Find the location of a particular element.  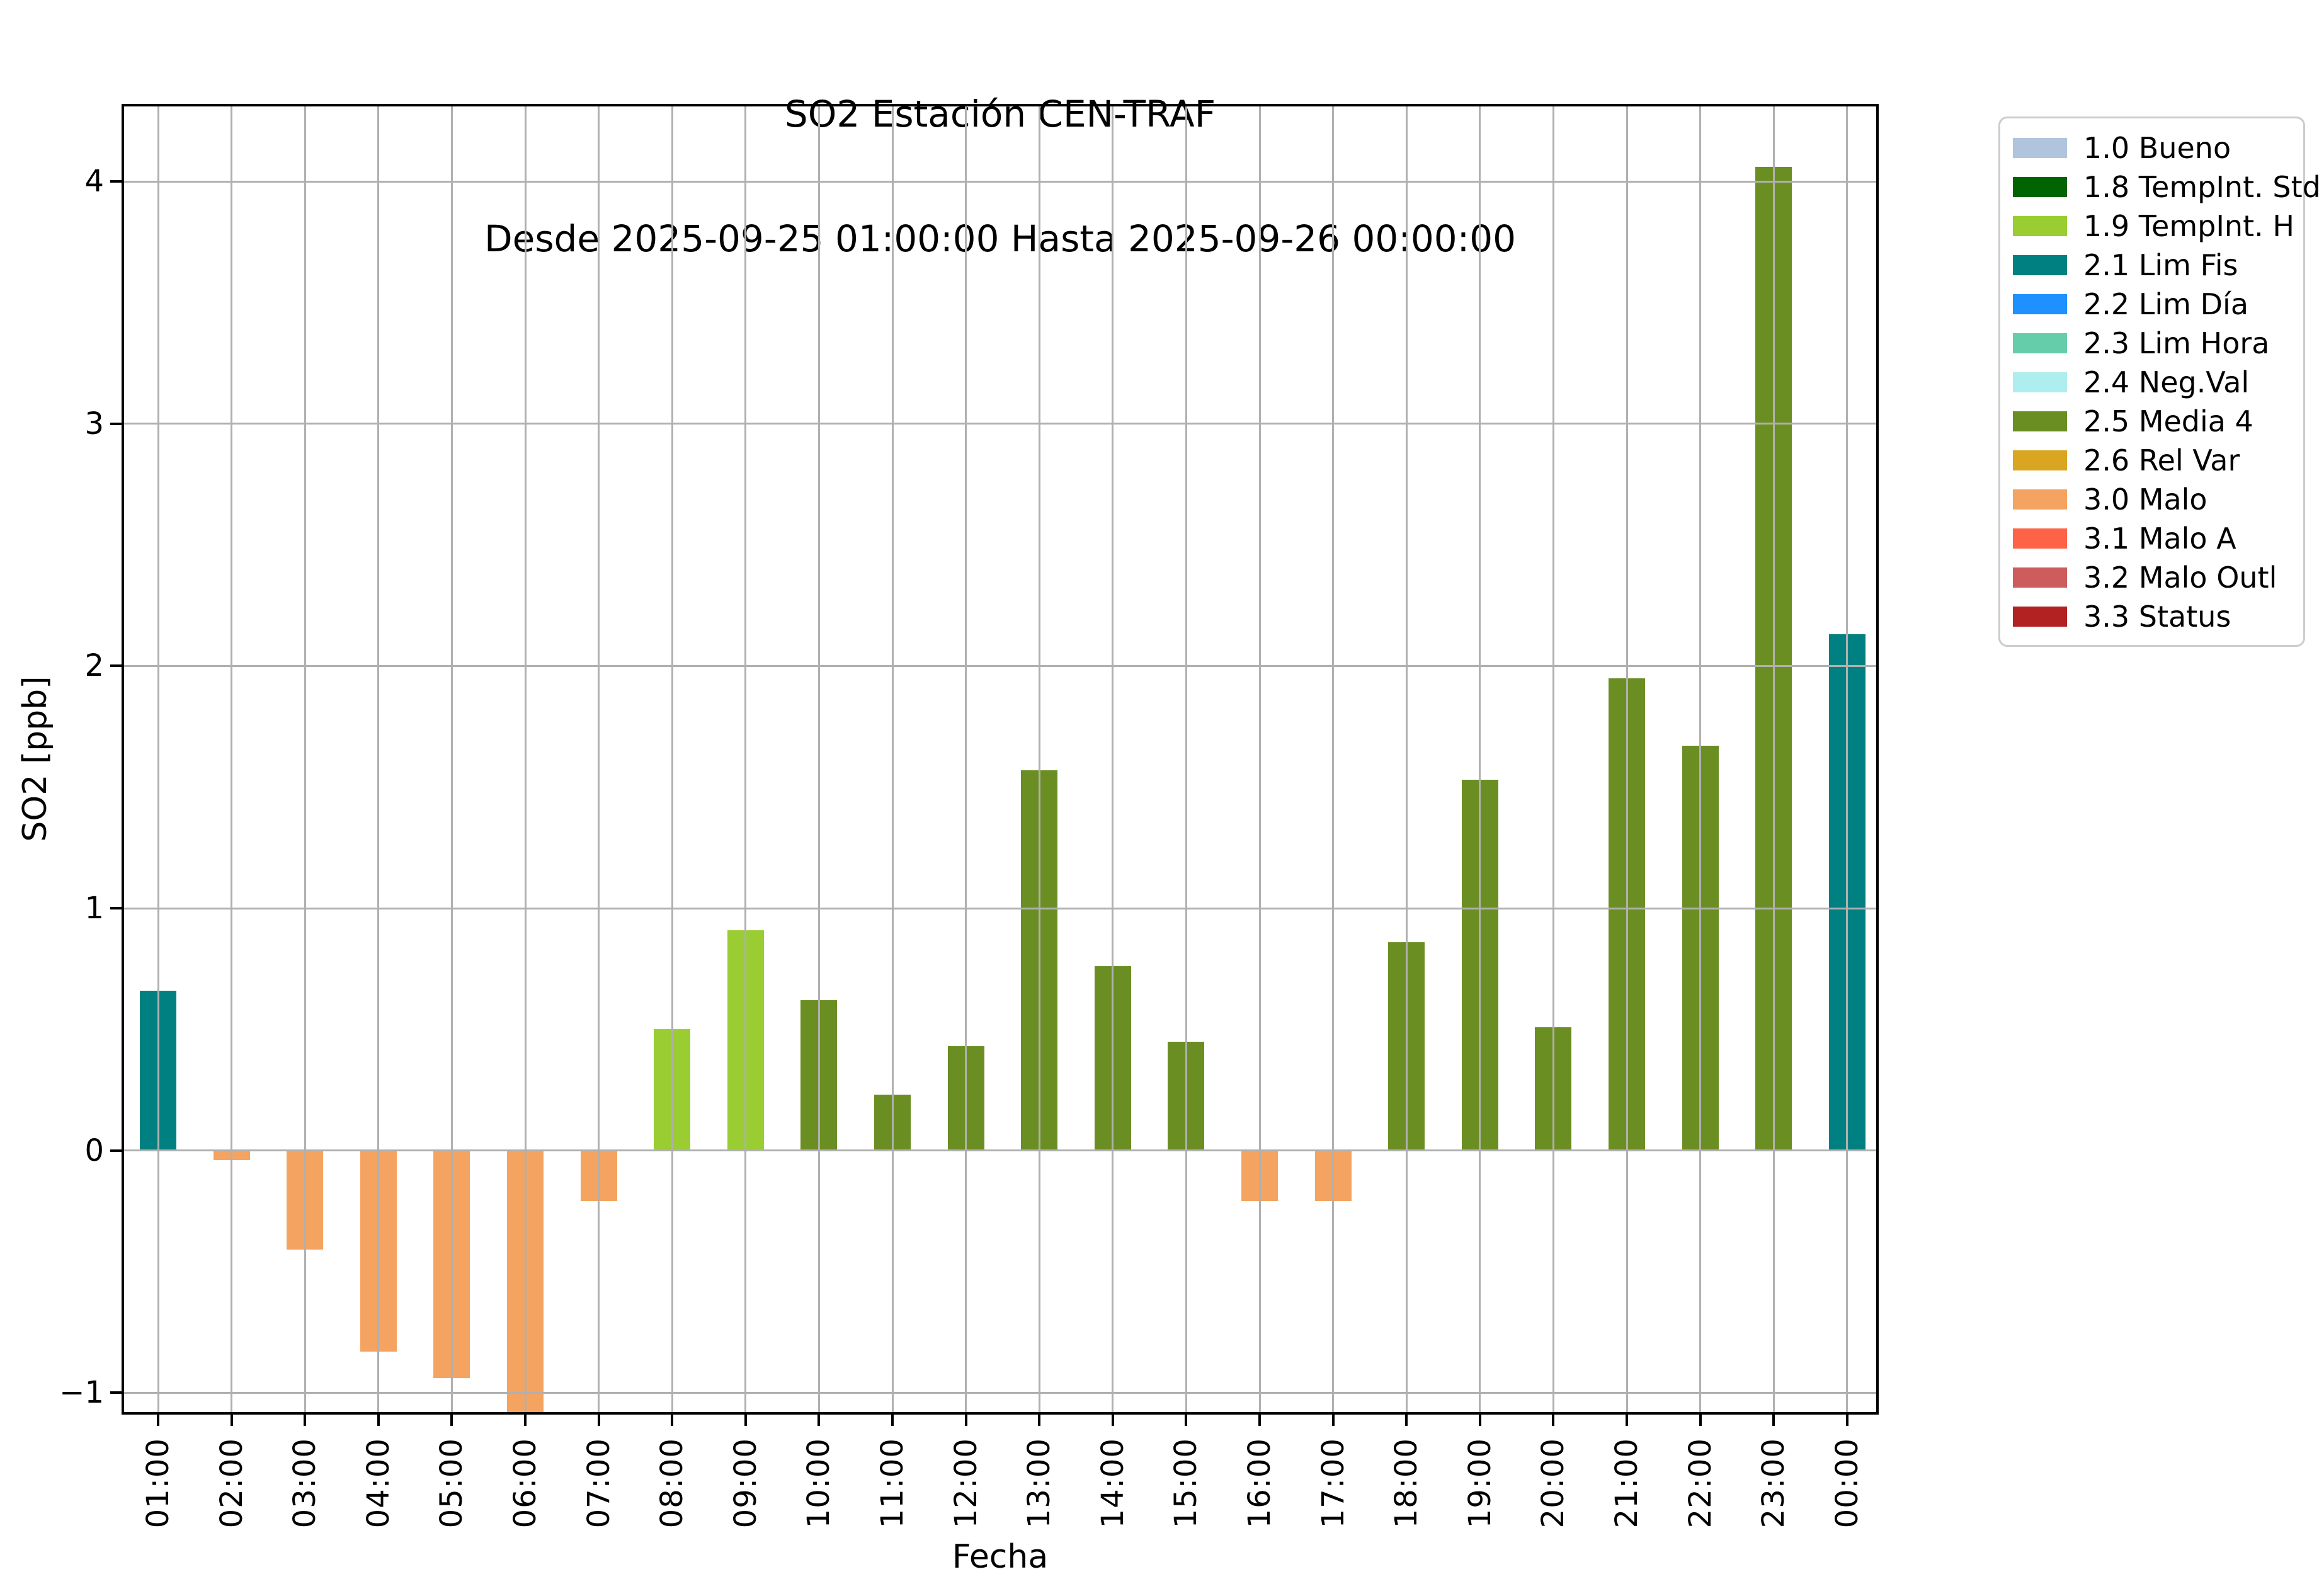

x-tick-label-13:00: 13:00 is located at coordinates (1040, 1483).